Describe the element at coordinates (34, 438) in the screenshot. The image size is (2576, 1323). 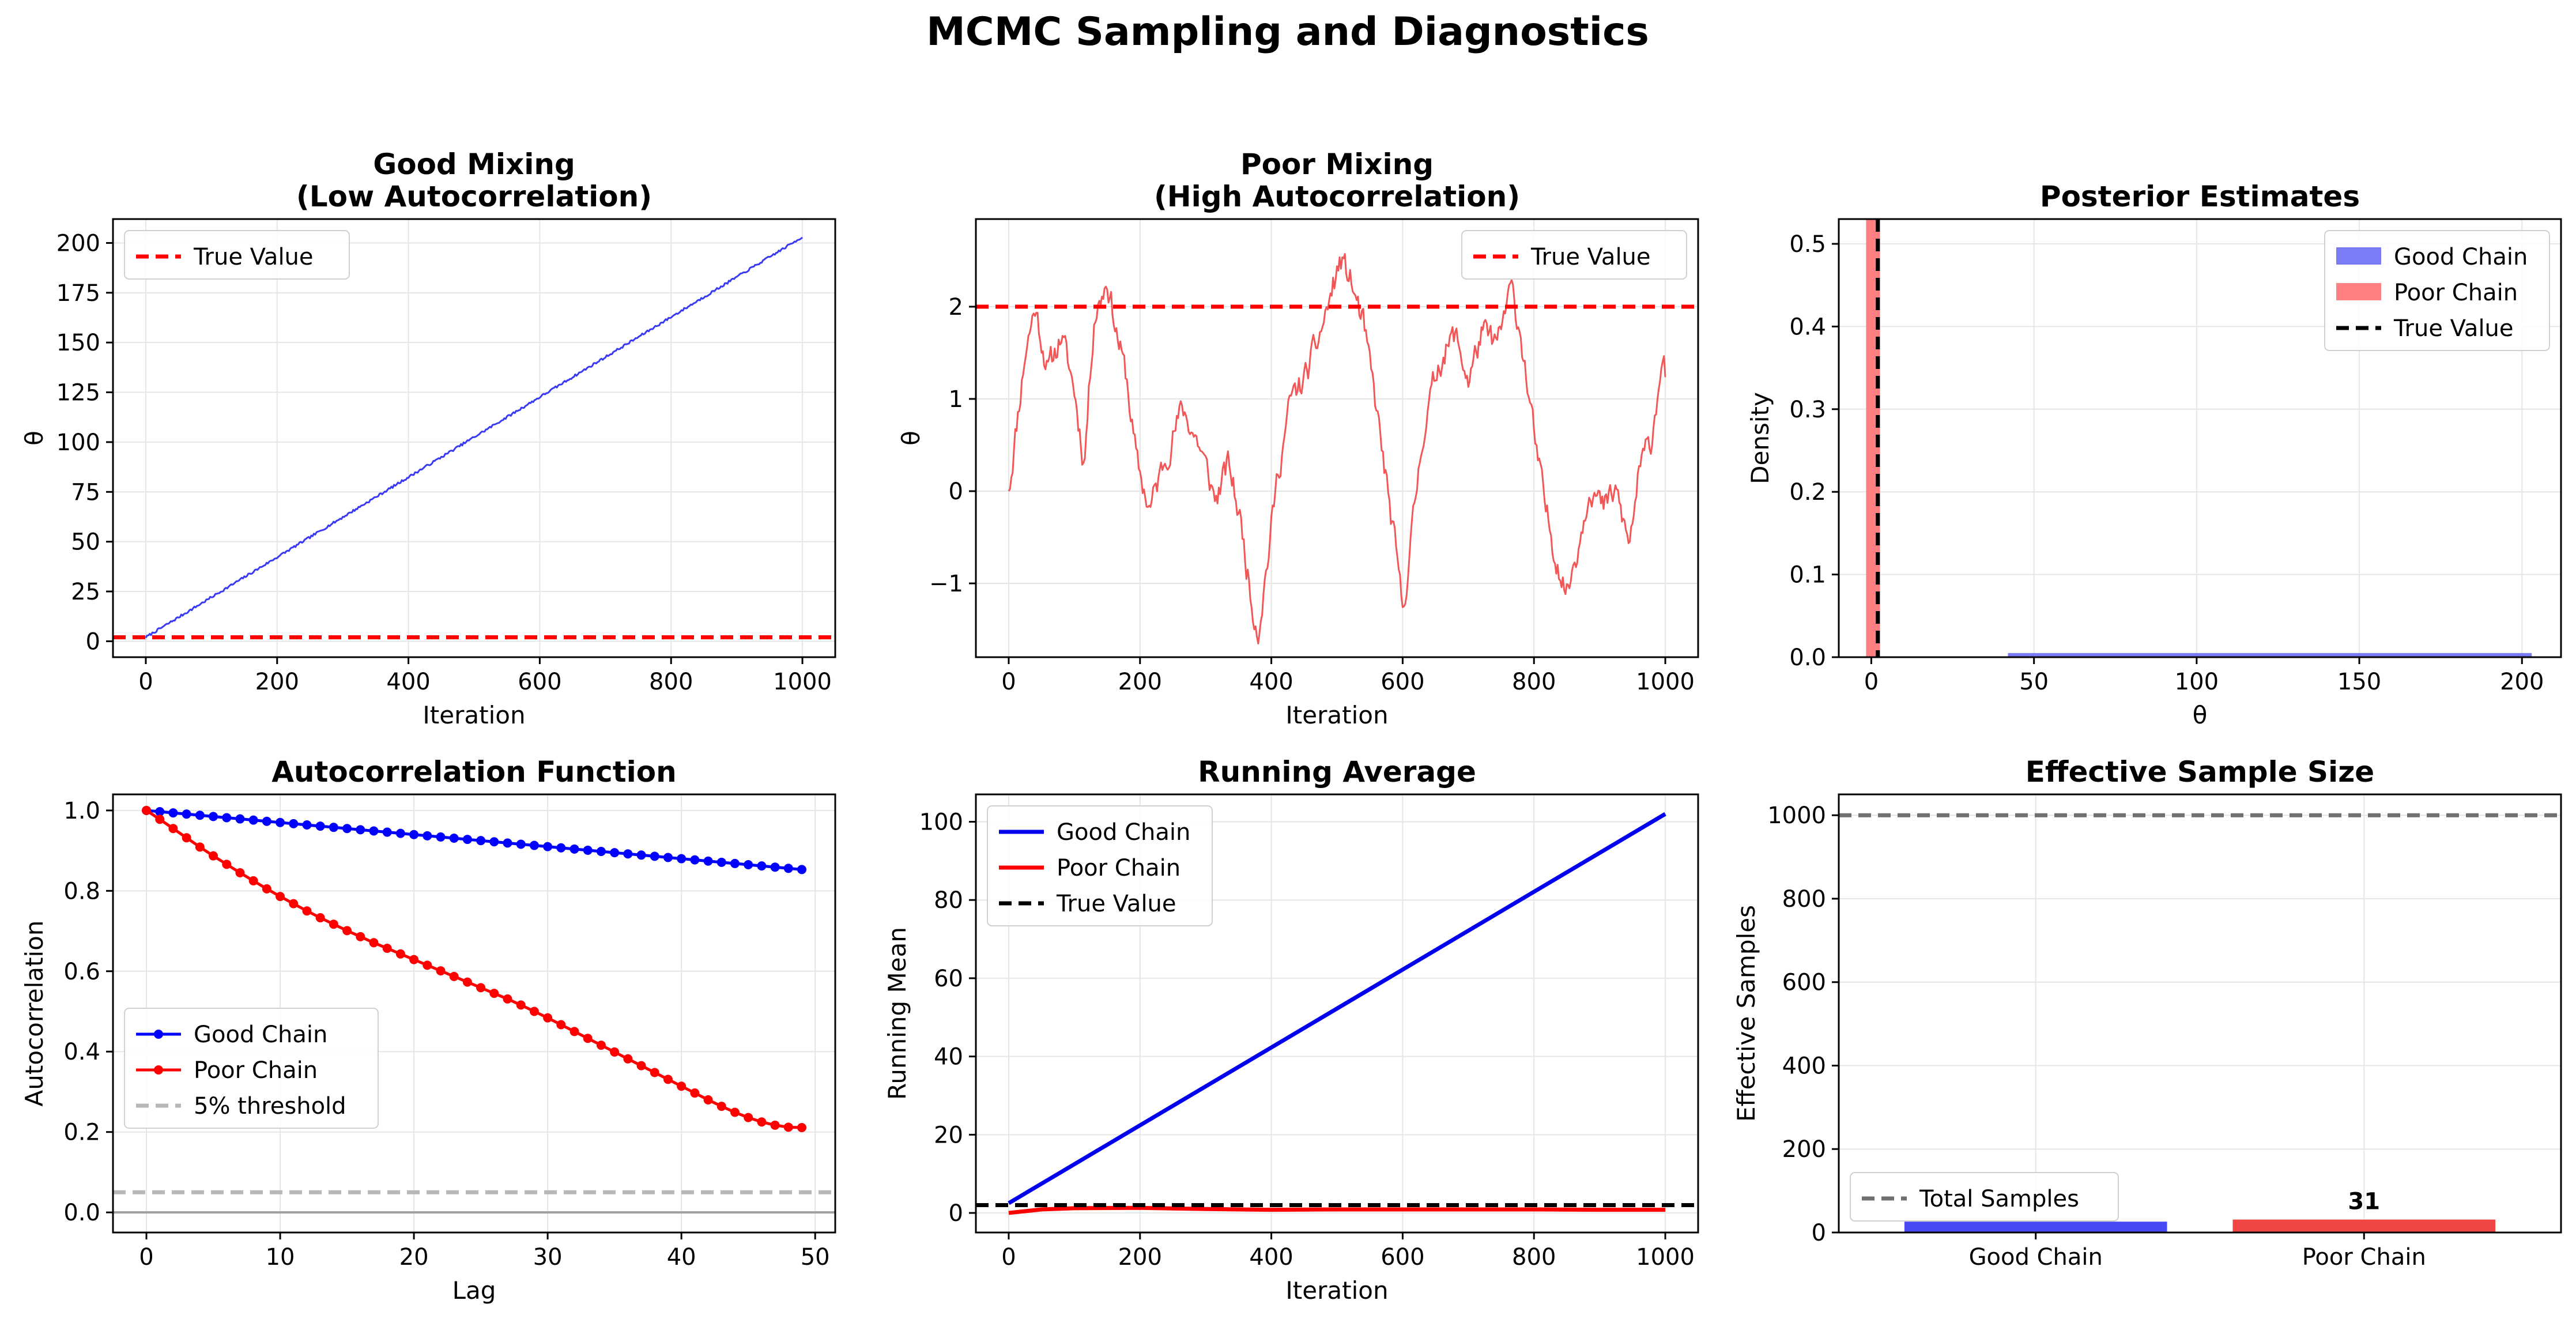
I see `y-axis-label: θ` at that location.